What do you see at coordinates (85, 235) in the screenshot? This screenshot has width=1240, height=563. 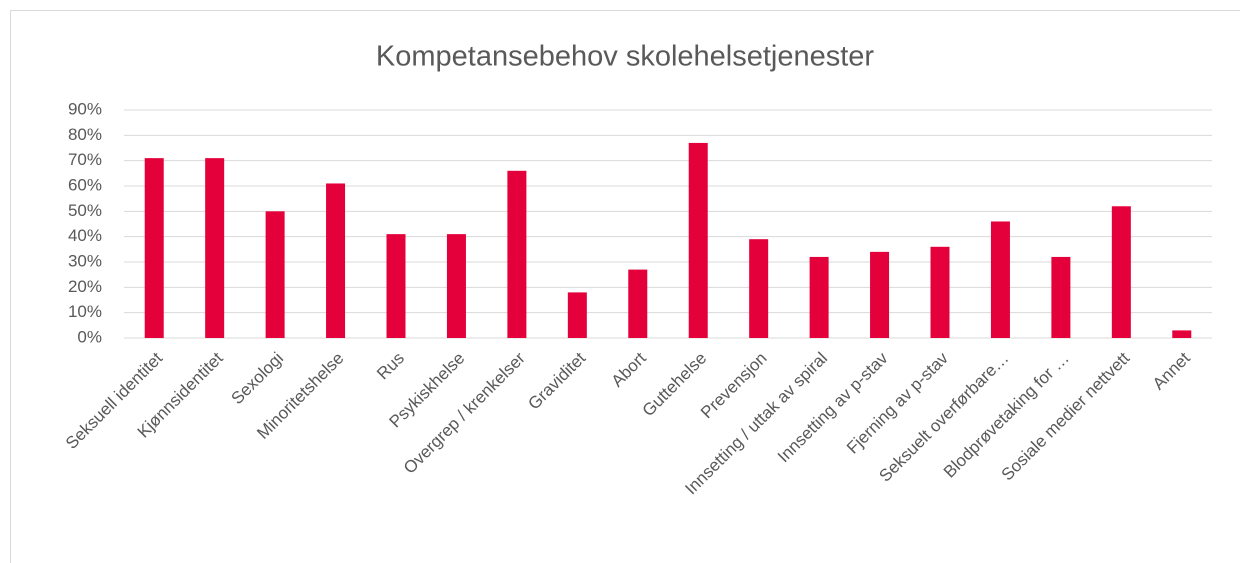 I see `y-tick-label: 40%` at bounding box center [85, 235].